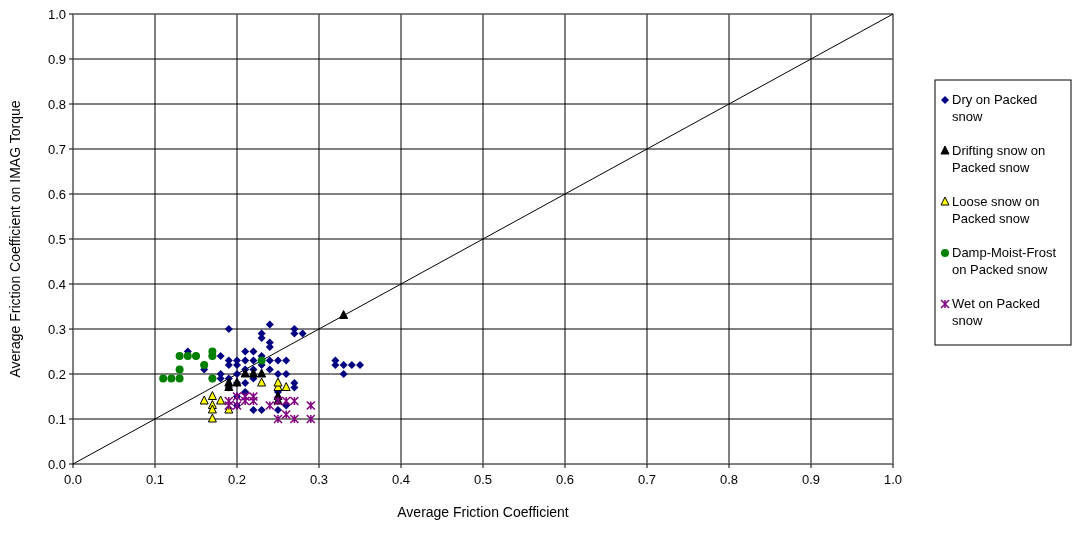 Image resolution: width=1076 pixels, height=534 pixels. What do you see at coordinates (811, 479) in the screenshot?
I see `x-tick-label: 0.9` at bounding box center [811, 479].